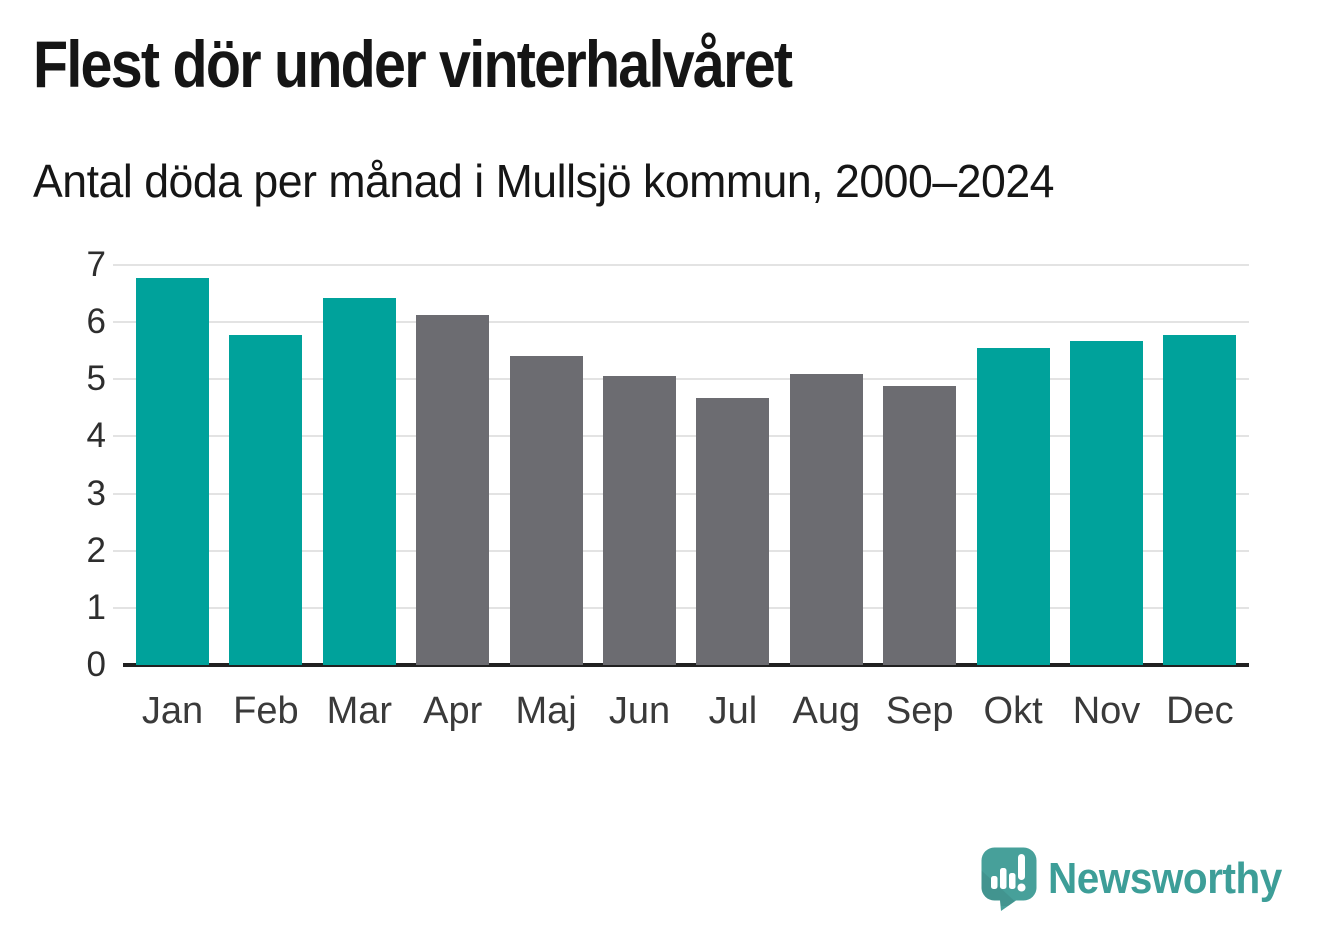 The width and height of the screenshot is (1322, 939). I want to click on bar-maj, so click(546, 510).